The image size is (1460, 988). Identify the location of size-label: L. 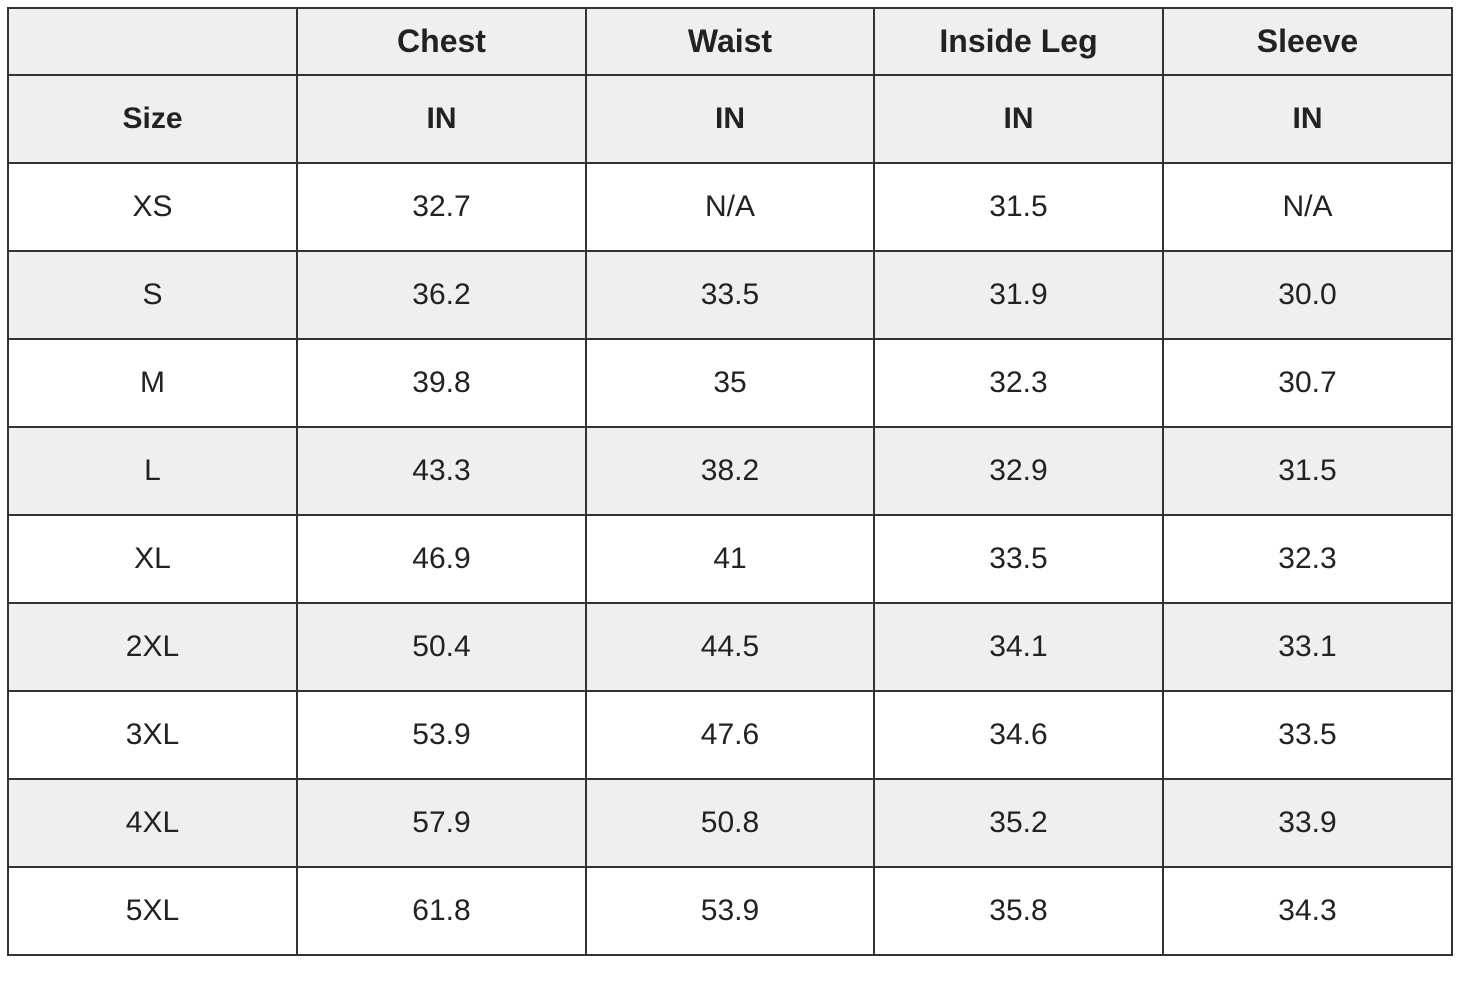
(152, 471).